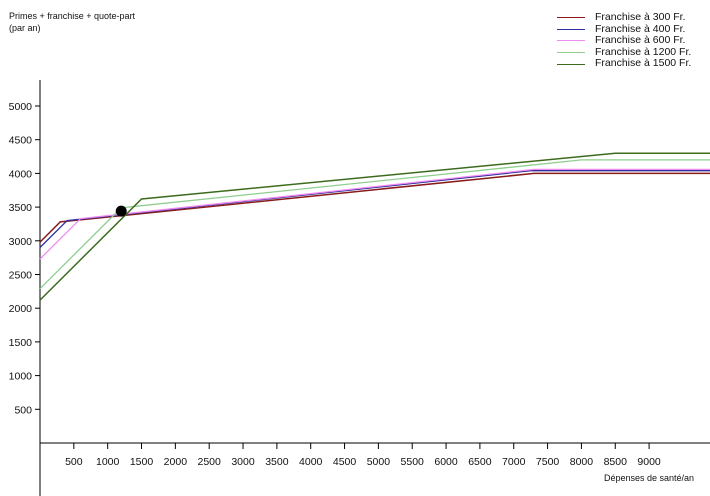 This screenshot has height=496, width=710. What do you see at coordinates (21, 377) in the screenshot?
I see `y-tick-label-1000: 1000` at bounding box center [21, 377].